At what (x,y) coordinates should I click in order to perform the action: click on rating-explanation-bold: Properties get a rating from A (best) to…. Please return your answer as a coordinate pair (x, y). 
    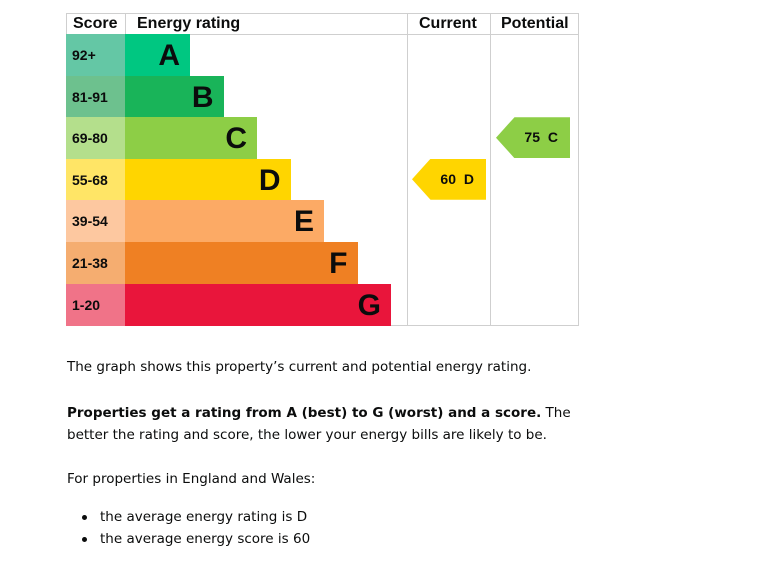
    Looking at the image, I should click on (304, 413).